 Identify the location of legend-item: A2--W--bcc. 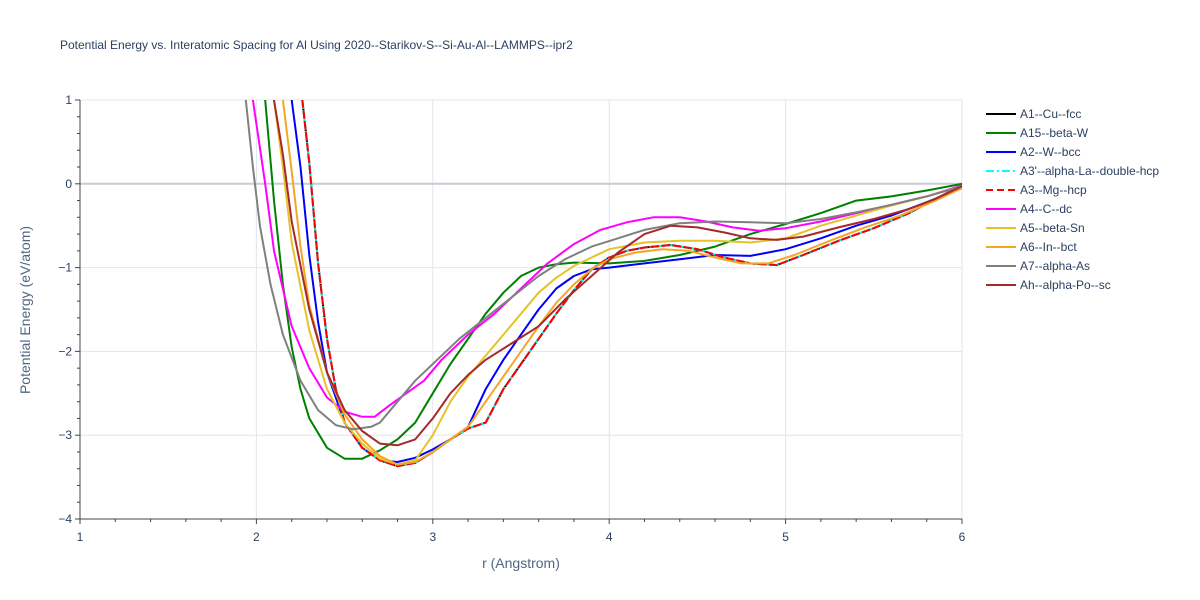
(1033, 152).